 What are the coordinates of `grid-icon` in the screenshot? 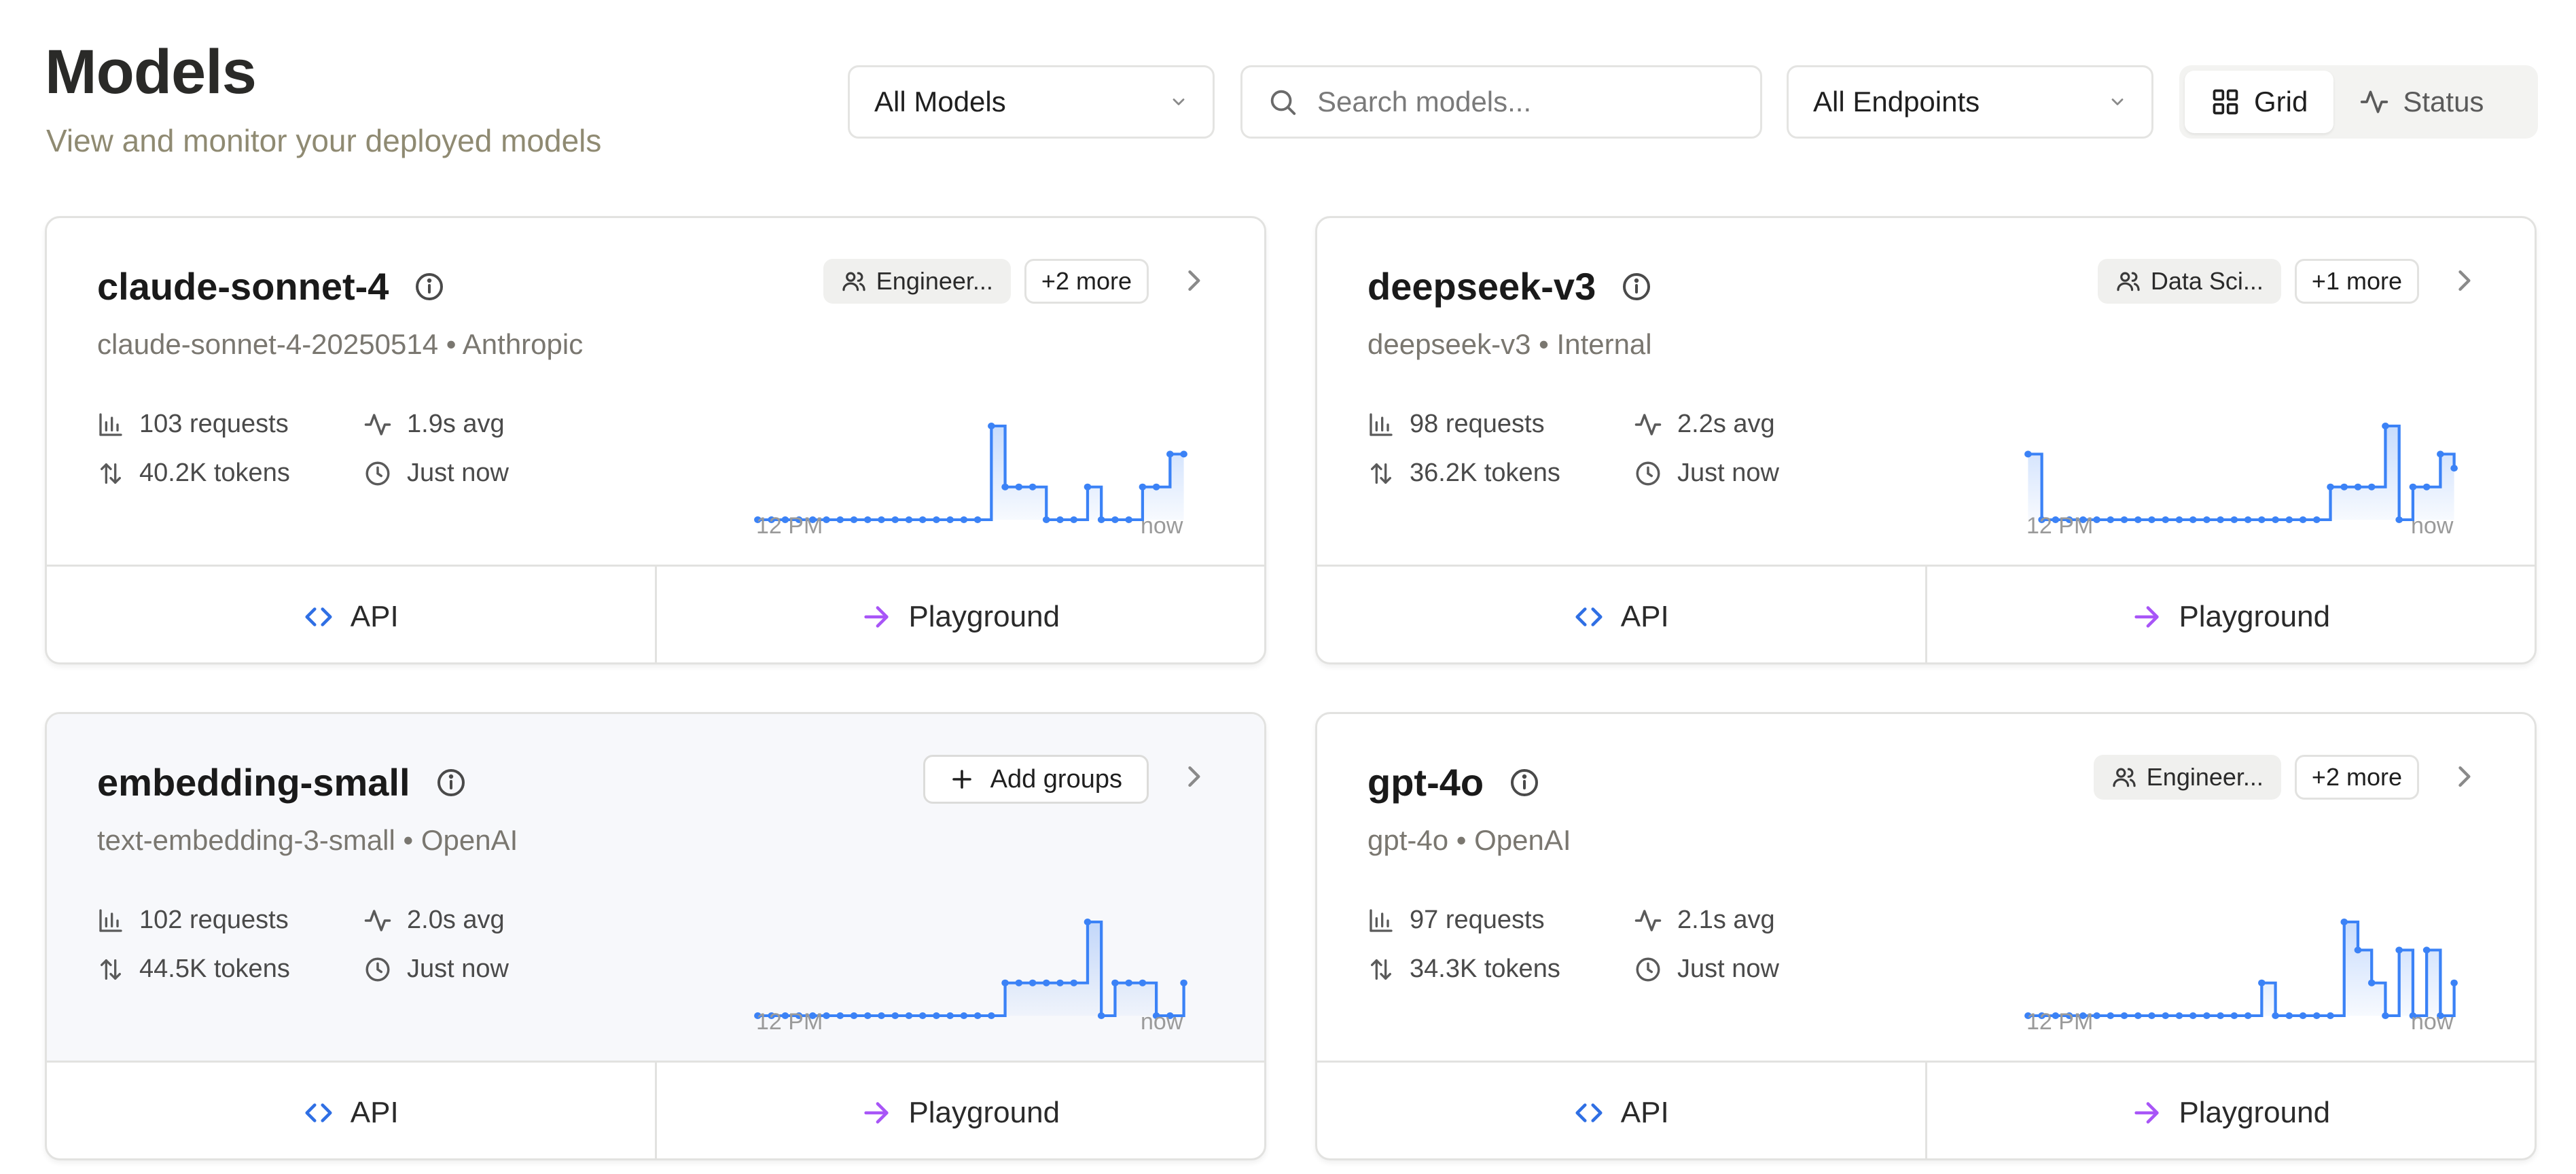 It's located at (2225, 102).